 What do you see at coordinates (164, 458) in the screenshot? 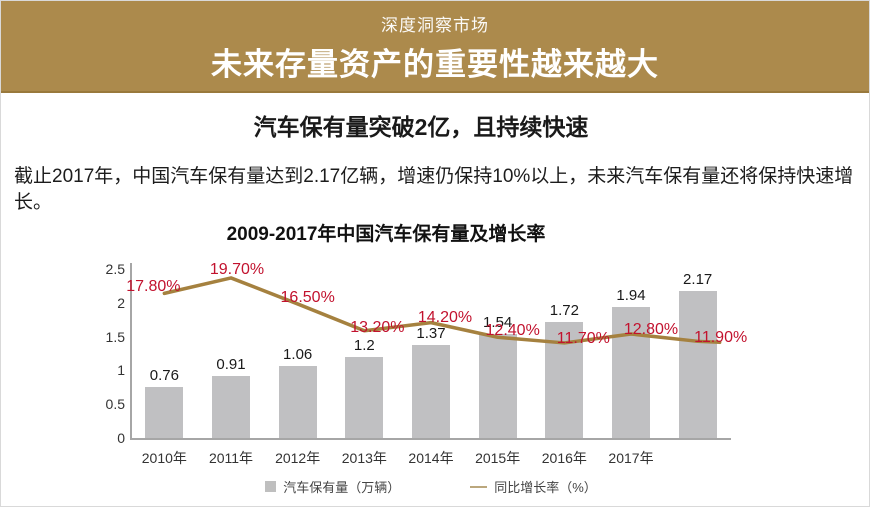
I see `x-tick-label: 2010年` at bounding box center [164, 458].